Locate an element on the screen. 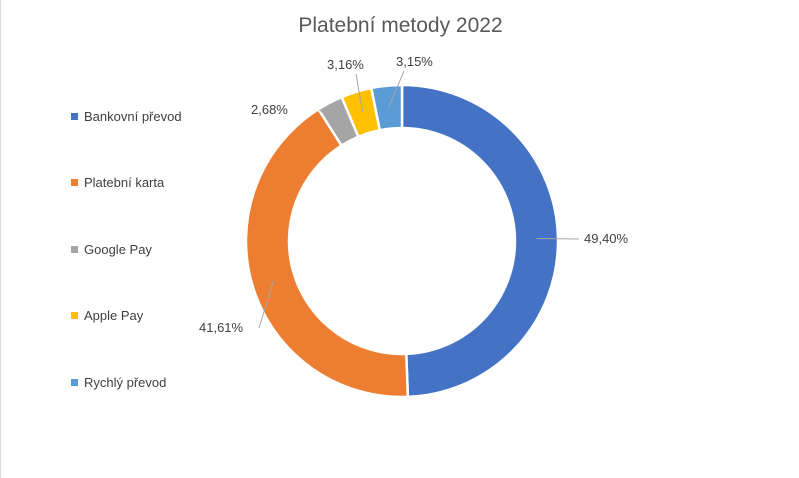 Image resolution: width=799 pixels, height=478 pixels. legend-entry: Rychlý převod is located at coordinates (151, 382).